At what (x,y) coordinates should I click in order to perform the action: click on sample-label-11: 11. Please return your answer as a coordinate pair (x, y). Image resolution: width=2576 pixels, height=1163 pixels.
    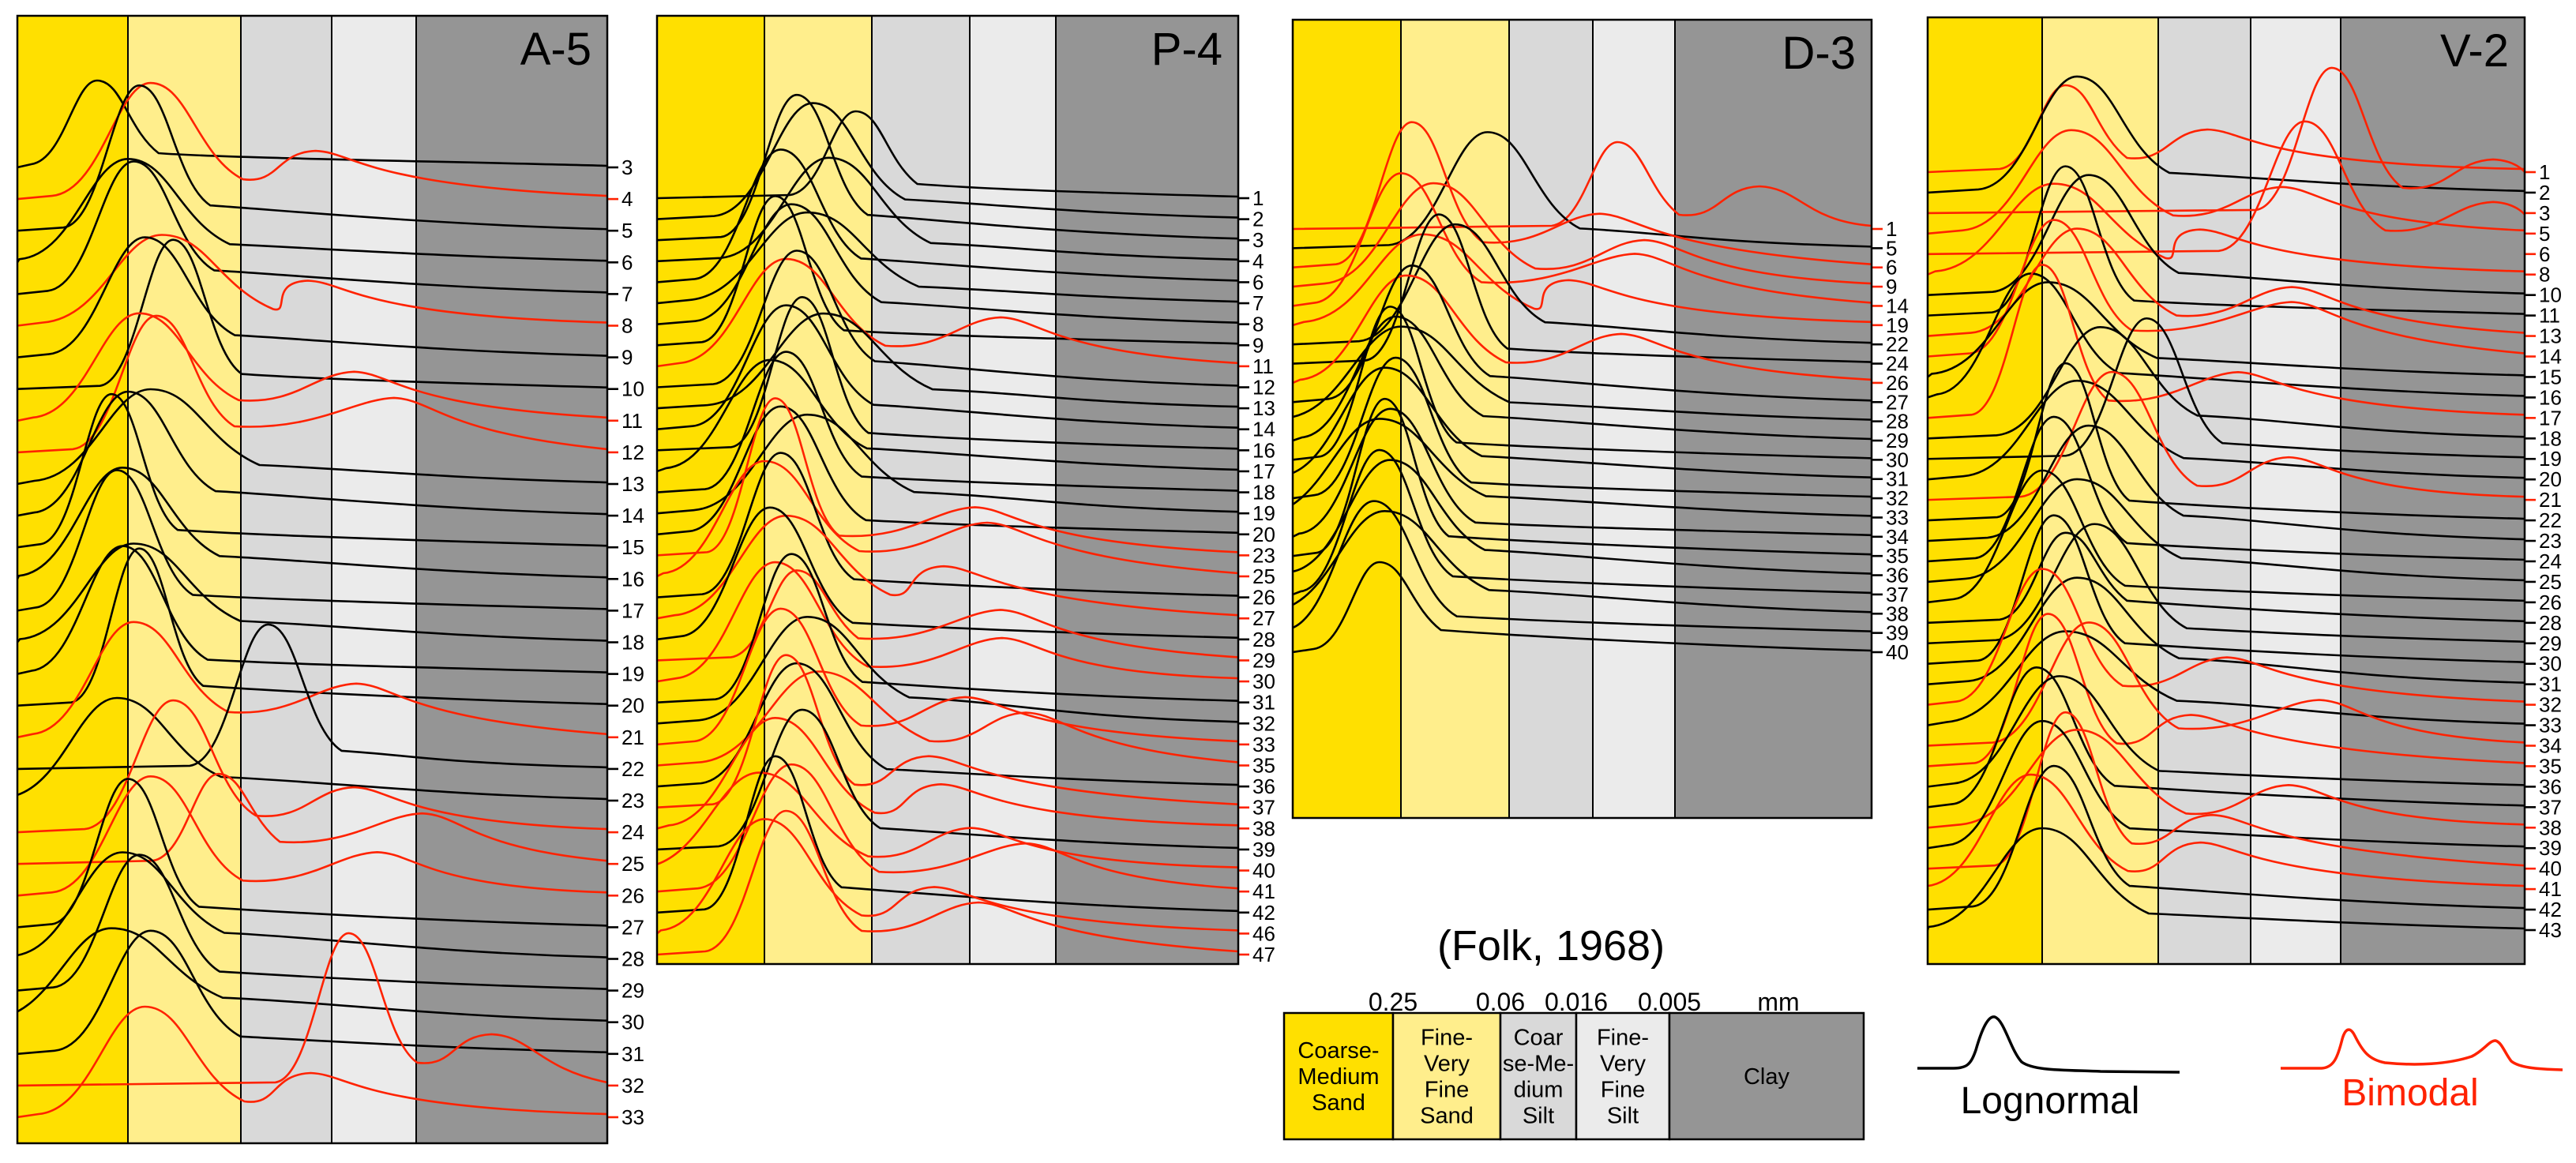
    Looking at the image, I should click on (2549, 316).